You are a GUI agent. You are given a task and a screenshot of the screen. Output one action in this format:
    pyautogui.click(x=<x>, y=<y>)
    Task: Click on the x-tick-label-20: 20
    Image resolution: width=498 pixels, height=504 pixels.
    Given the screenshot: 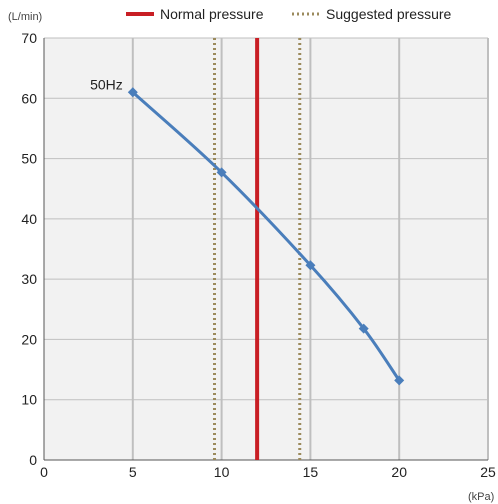 What is the action you would take?
    pyautogui.click(x=399, y=472)
    